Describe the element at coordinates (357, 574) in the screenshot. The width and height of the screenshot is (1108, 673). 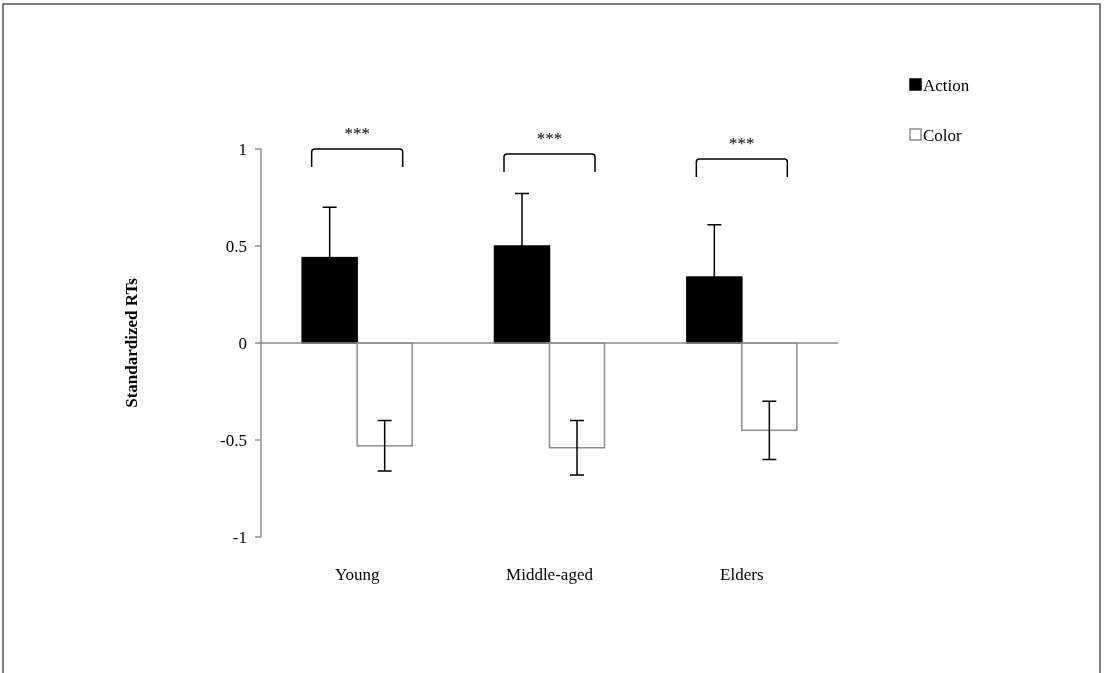
I see `x-tick-label: Young` at that location.